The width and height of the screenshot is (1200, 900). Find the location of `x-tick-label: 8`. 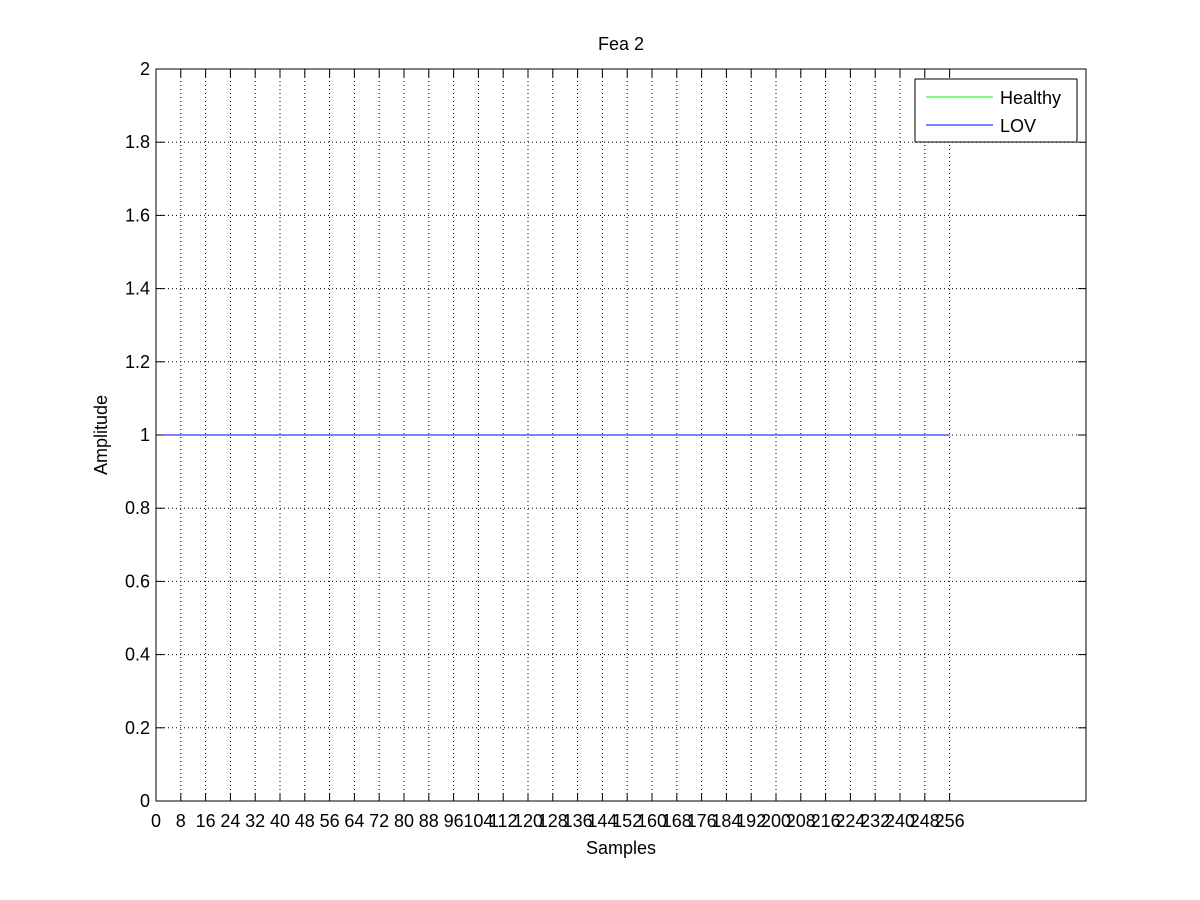

x-tick-label: 8 is located at coordinates (181, 821).